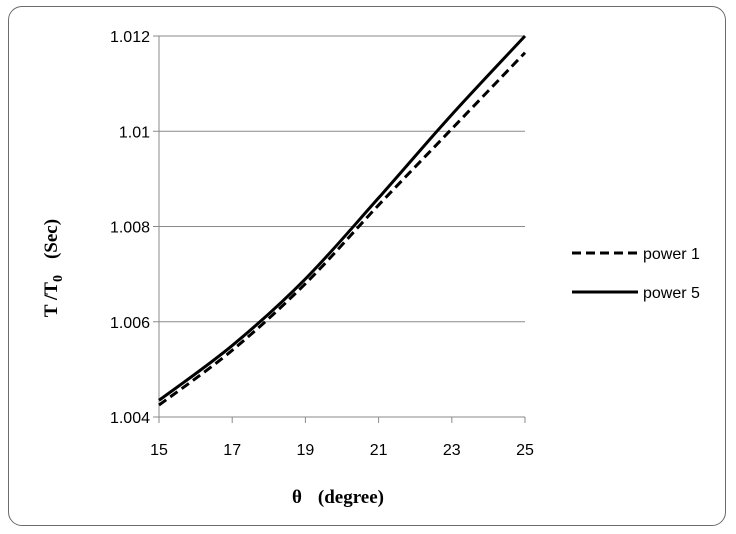 The width and height of the screenshot is (736, 534). Describe the element at coordinates (232, 450) in the screenshot. I see `x-tick-label-1: 17` at that location.